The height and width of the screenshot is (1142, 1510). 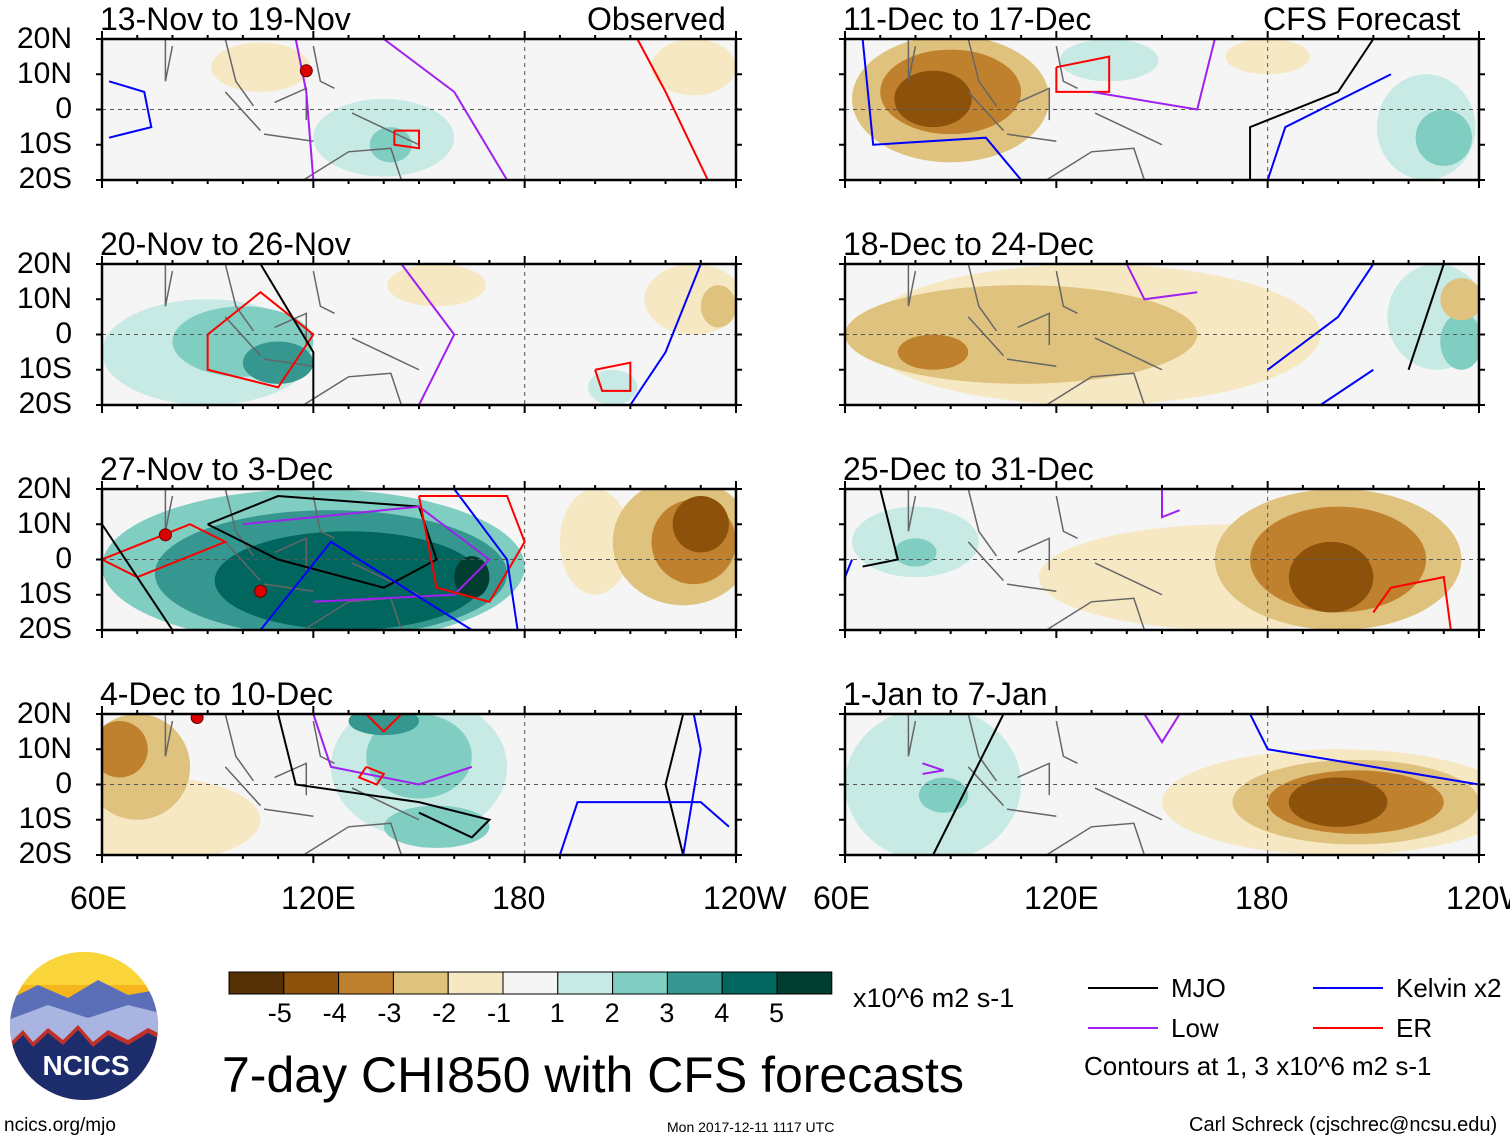 What do you see at coordinates (967, 19) in the screenshot?
I see `panel-title: 11-Dec to 17-Dec` at bounding box center [967, 19].